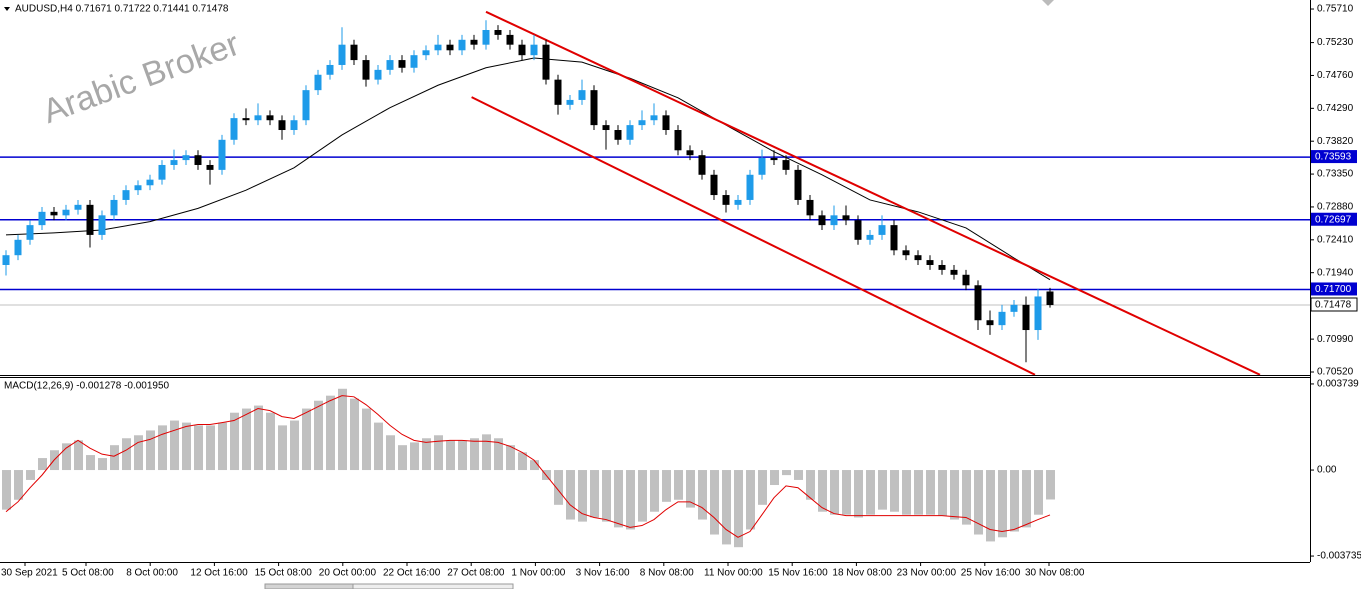 This screenshot has width=1361, height=589. Describe the element at coordinates (733, 573) in the screenshot. I see `x-tick-label: 11 Nov 00:00` at that location.